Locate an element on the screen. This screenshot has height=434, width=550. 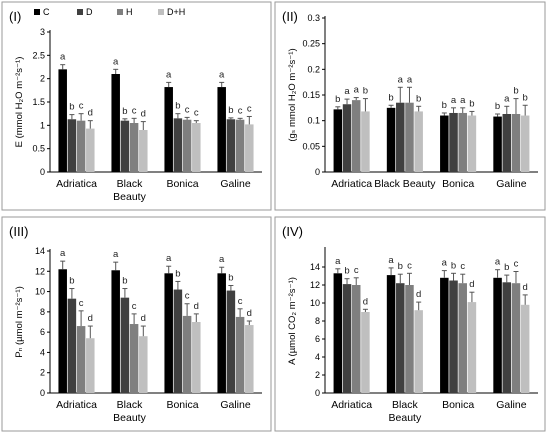
y-tick-label: 14 is located at coordinates (315, 267).